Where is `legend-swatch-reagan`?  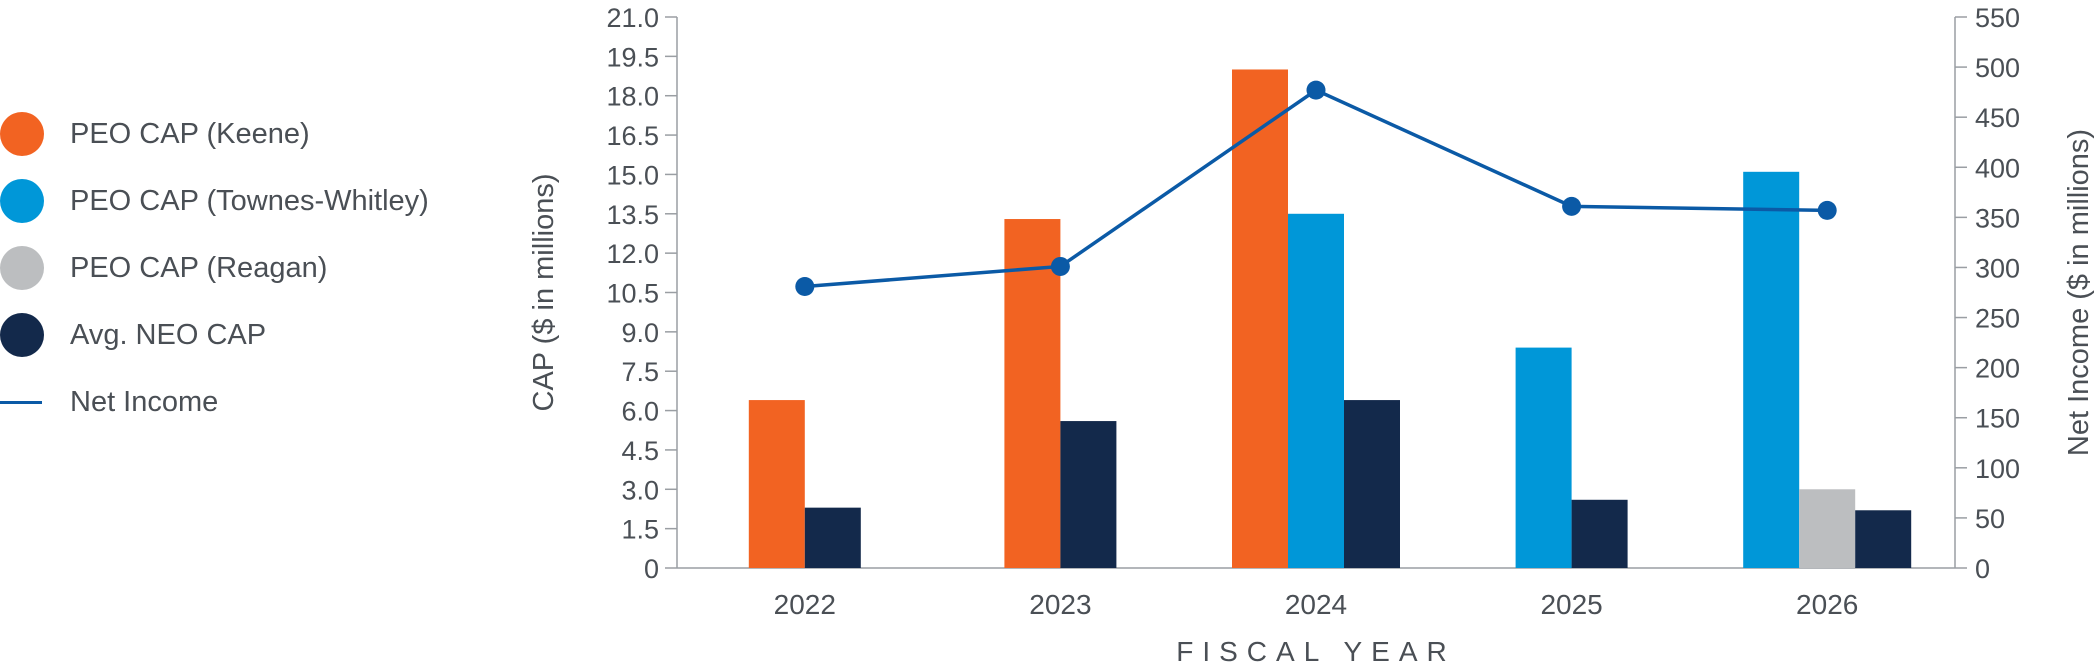 legend-swatch-reagan is located at coordinates (22, 268).